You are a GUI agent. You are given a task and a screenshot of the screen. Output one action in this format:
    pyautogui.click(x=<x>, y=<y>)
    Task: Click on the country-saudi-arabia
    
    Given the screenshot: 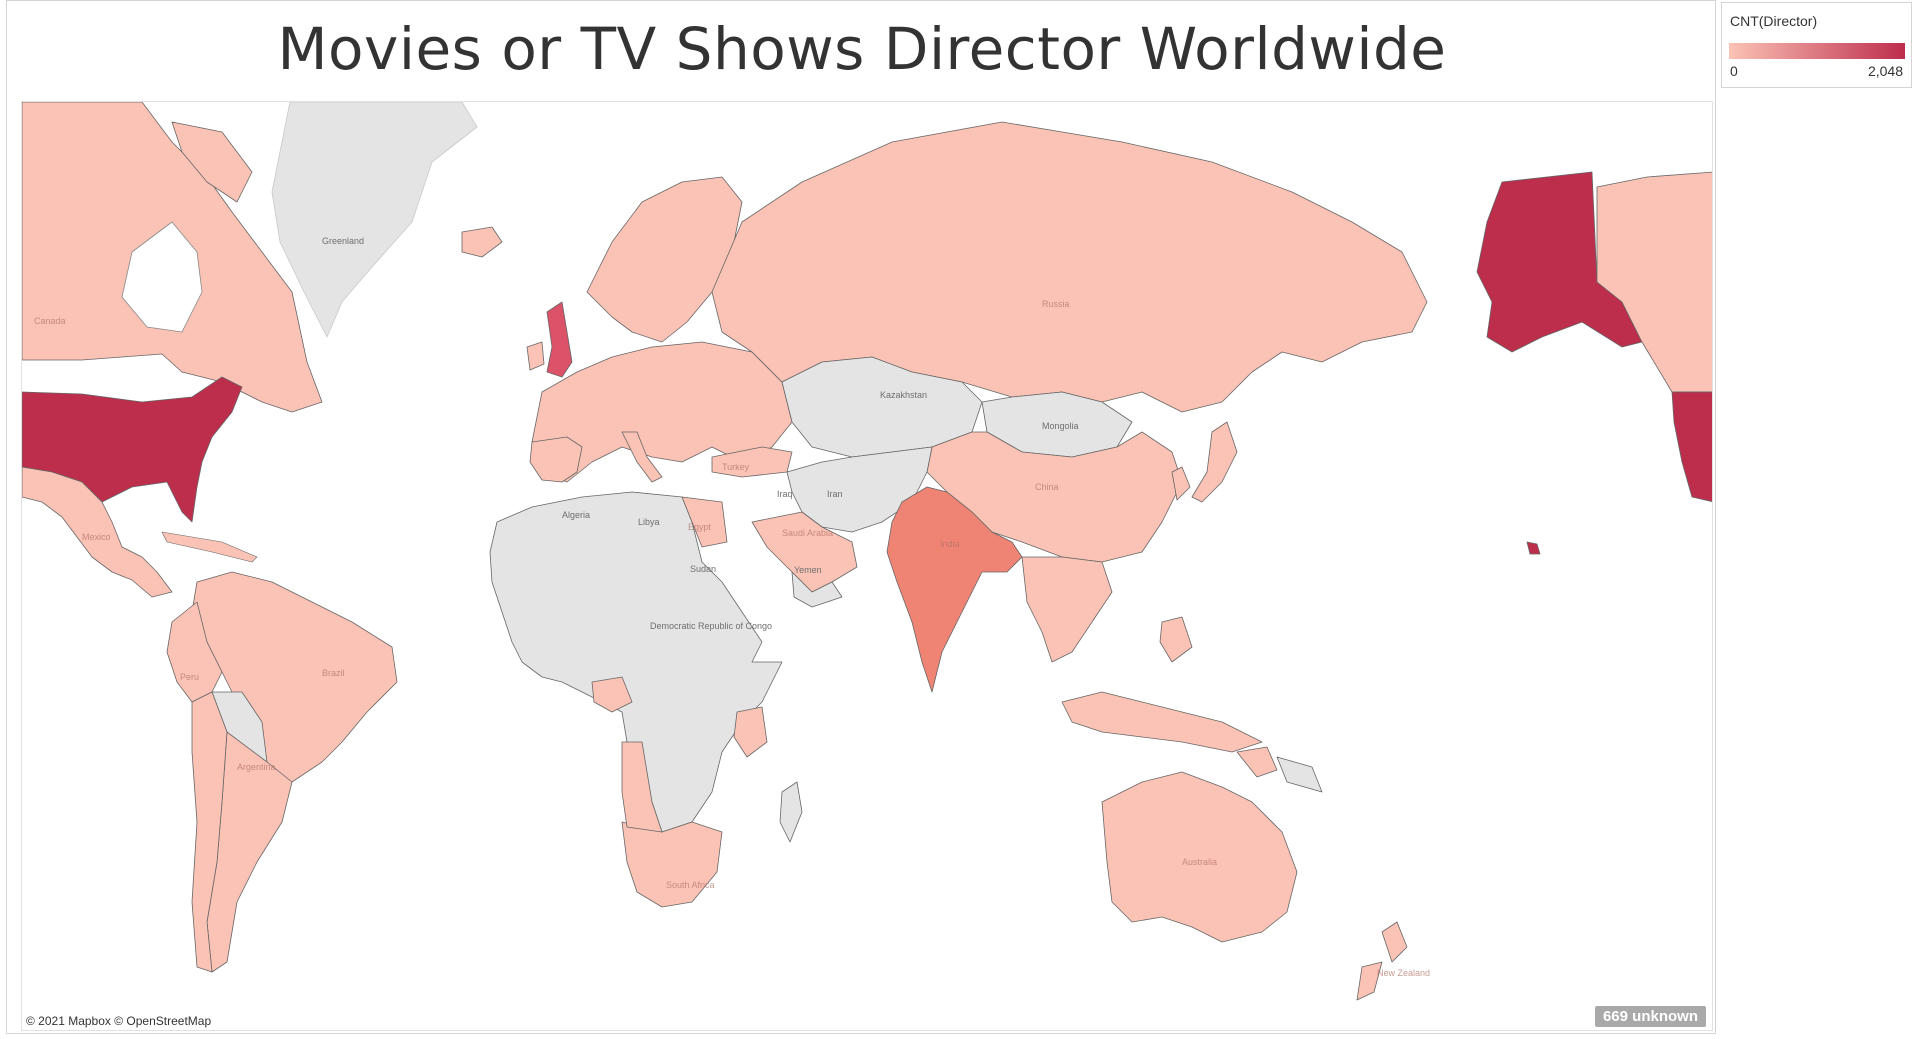 What is the action you would take?
    pyautogui.click(x=804, y=552)
    